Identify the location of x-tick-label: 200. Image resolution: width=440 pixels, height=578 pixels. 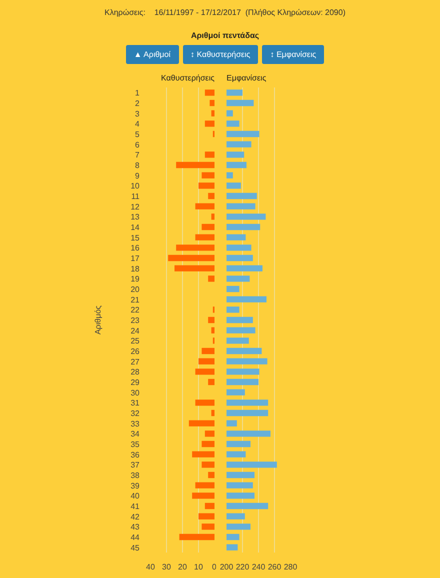
(227, 567).